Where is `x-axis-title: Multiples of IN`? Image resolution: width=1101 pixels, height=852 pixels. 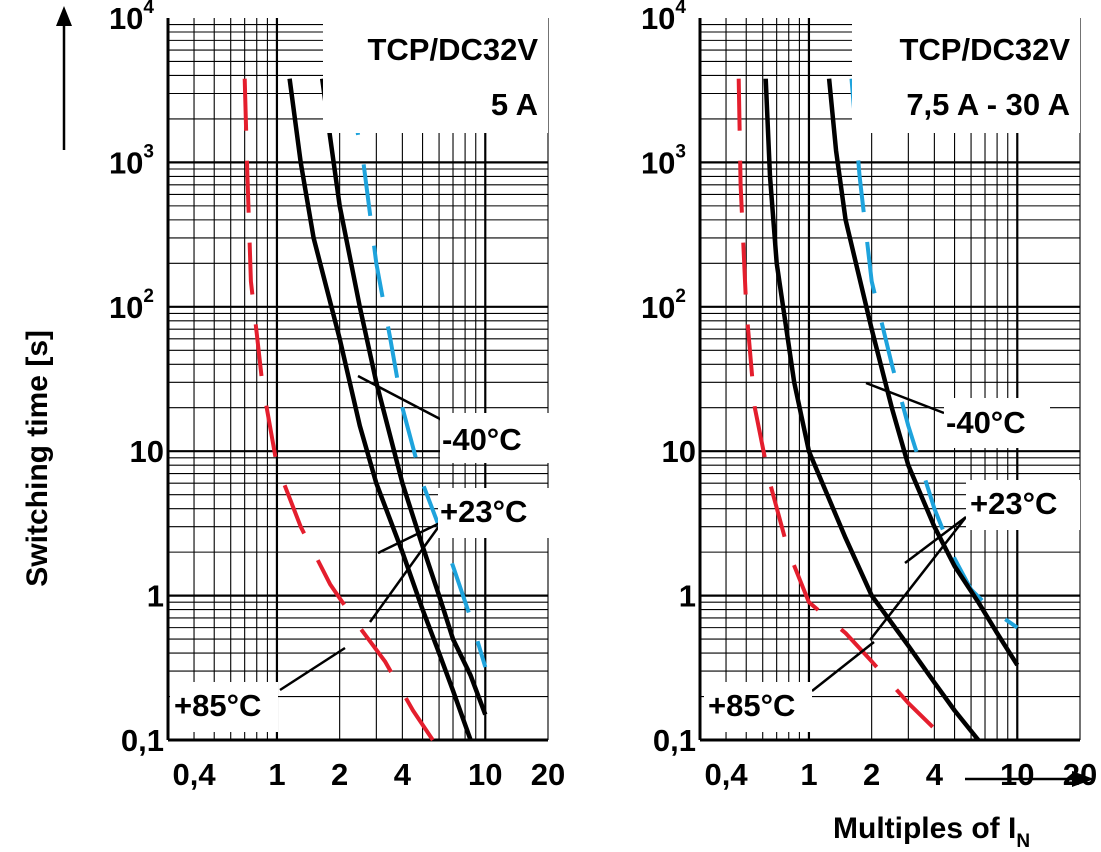 x-axis-title: Multiples of IN is located at coordinates (931, 832).